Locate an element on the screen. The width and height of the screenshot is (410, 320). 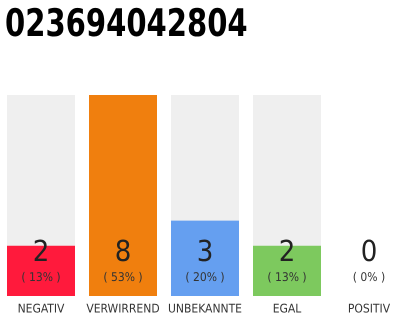
x-tick-label: NEGATIV is located at coordinates (42, 309).